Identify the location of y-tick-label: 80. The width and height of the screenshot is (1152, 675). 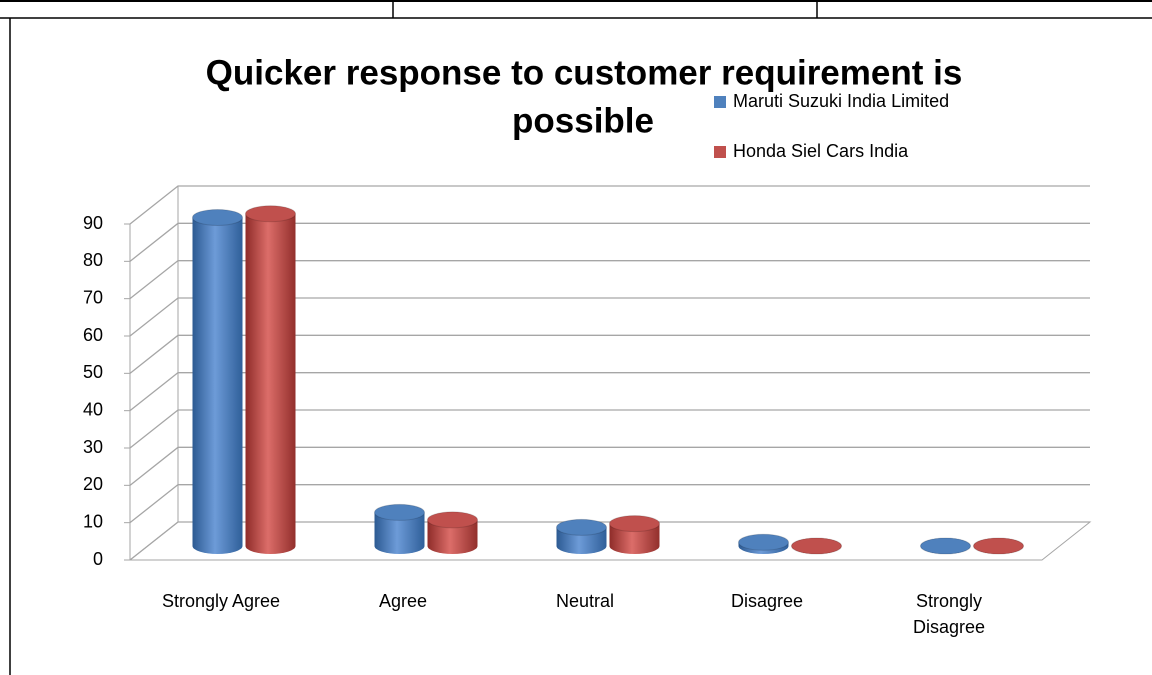
(93, 260).